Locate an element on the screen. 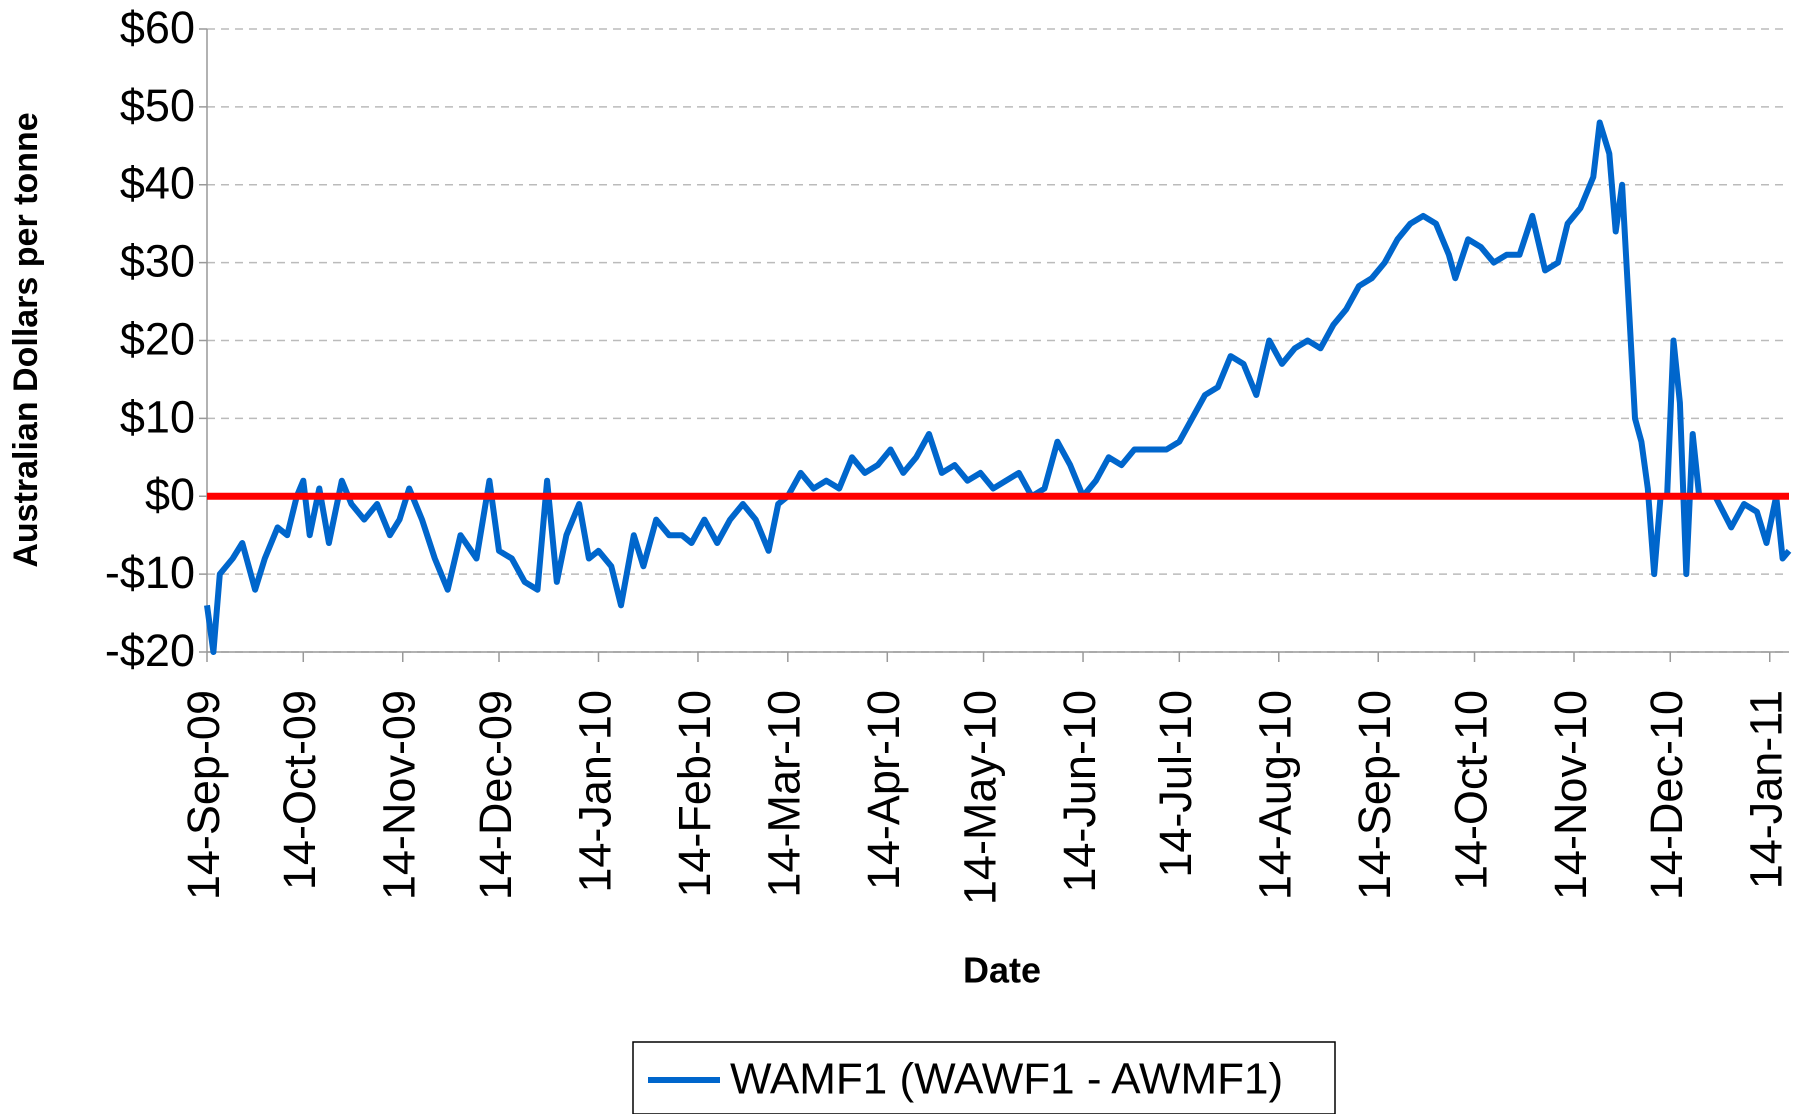  x-tick-label: 14-Sep-10 is located at coordinates (1374, 795).